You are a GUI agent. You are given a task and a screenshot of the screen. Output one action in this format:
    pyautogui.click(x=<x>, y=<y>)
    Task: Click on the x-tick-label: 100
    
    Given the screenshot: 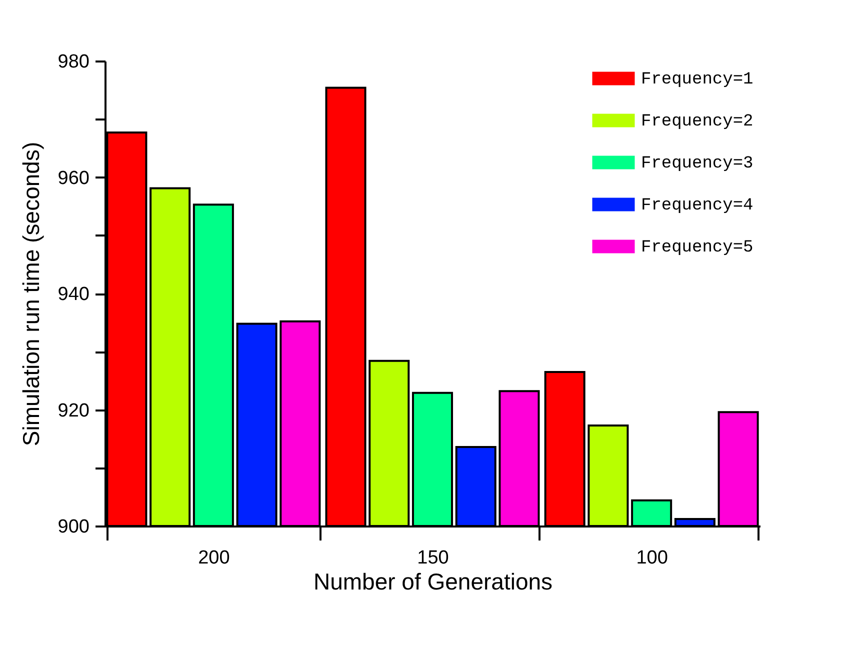 What is the action you would take?
    pyautogui.click(x=652, y=558)
    